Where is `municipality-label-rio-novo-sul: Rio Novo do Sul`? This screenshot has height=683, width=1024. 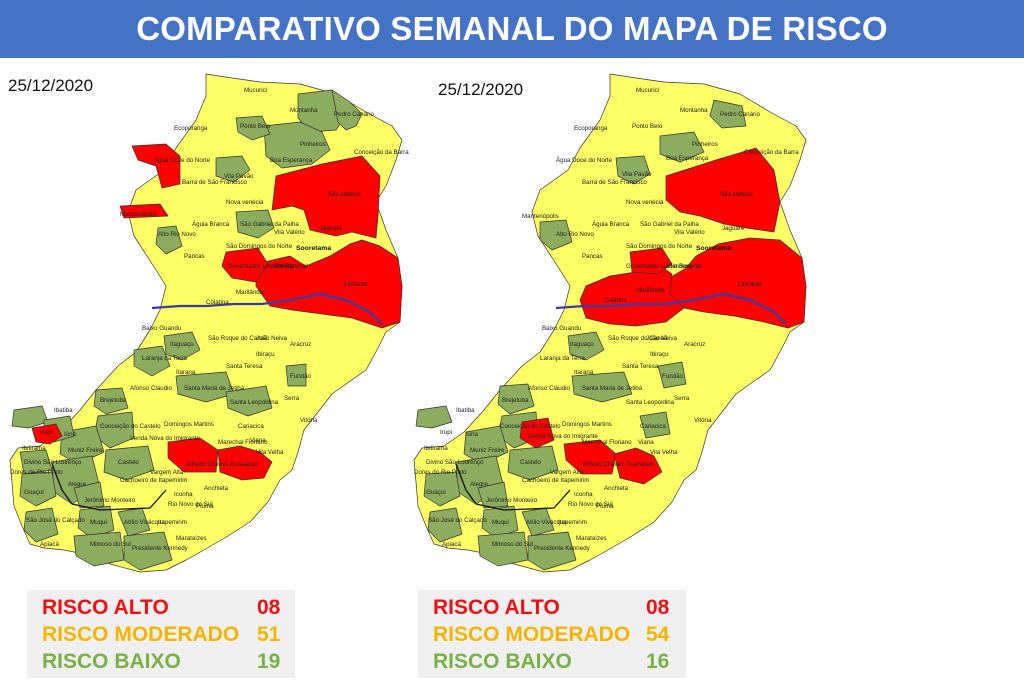
municipality-label-rio-novo-sul: Rio Novo do Sul is located at coordinates (590, 504).